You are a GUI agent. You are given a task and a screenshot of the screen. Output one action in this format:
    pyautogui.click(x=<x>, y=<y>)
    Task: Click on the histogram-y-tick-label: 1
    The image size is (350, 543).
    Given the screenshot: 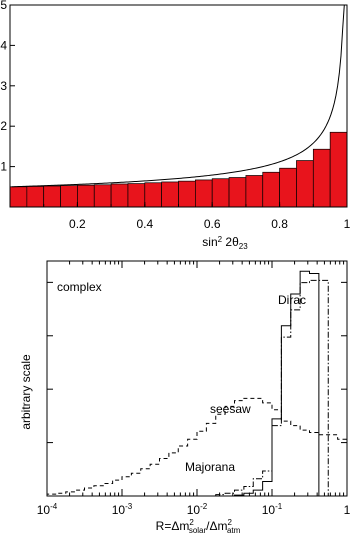 What is the action you would take?
    pyautogui.click(x=3, y=167)
    